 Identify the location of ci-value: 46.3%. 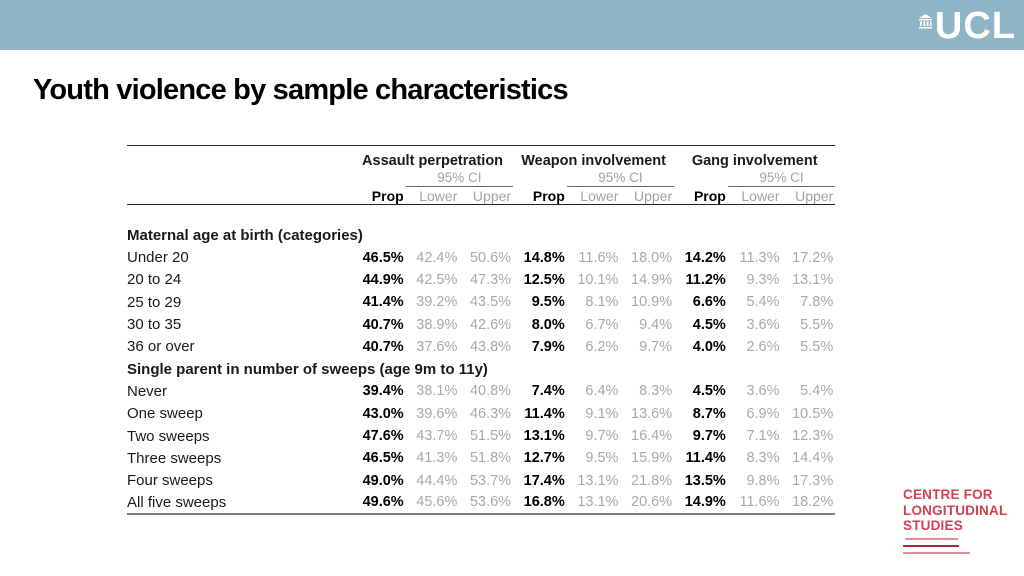
(490, 413).